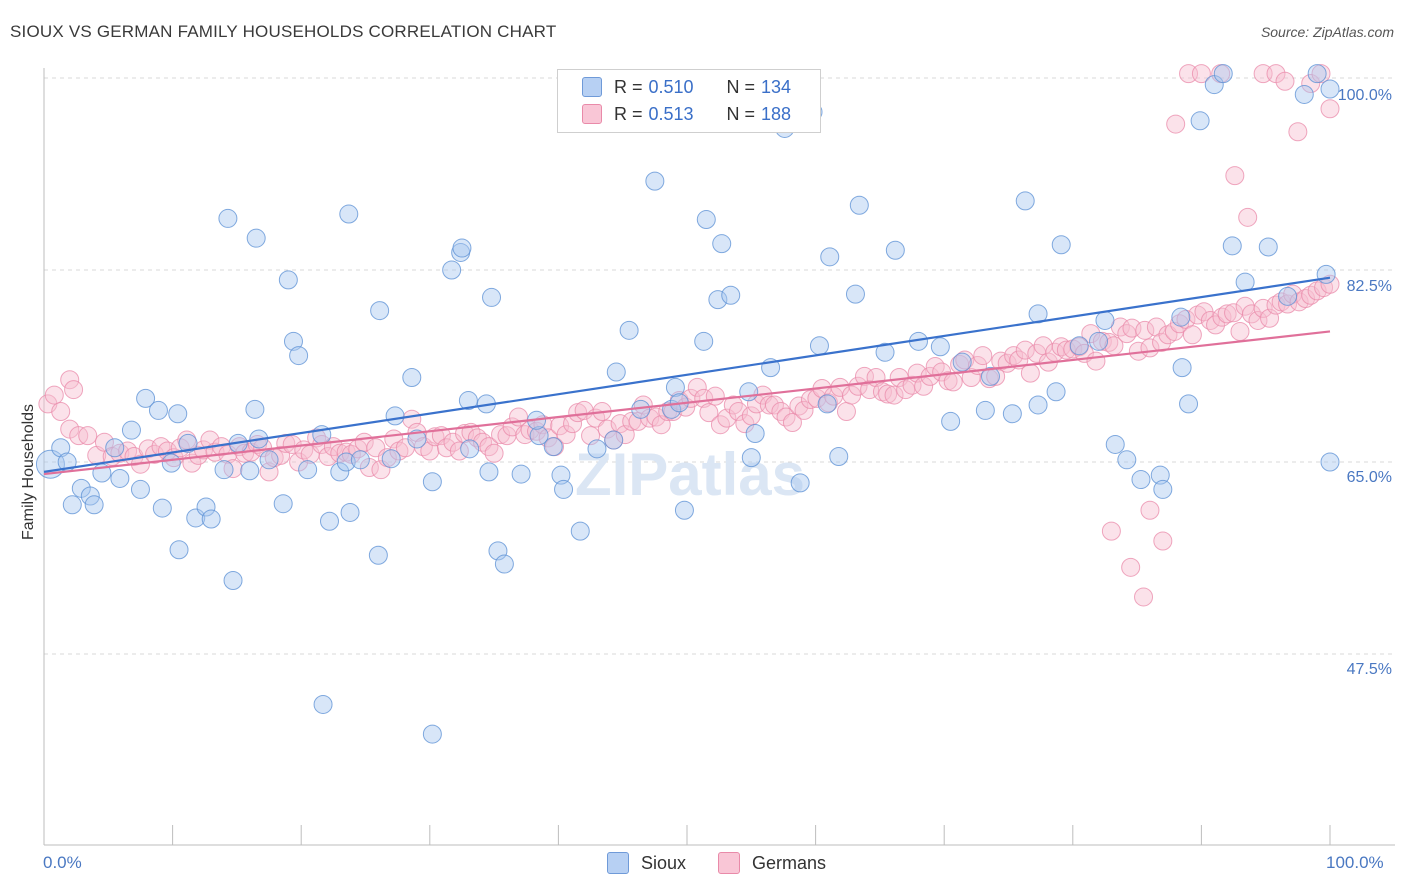 The width and height of the screenshot is (1406, 892). What do you see at coordinates (686, 114) in the screenshot?
I see `legend-row-germans: R = 0.513 N = 188` at bounding box center [686, 114].